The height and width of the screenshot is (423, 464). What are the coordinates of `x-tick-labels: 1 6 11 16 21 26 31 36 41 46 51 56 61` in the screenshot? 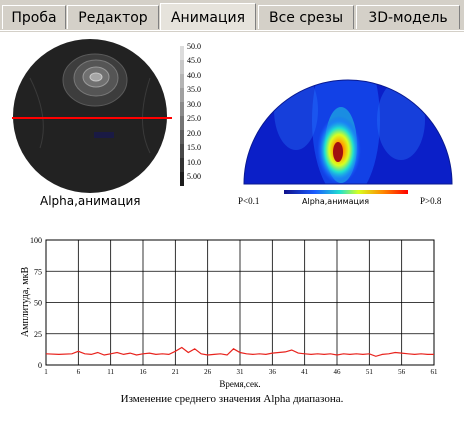 It's located at (241, 372).